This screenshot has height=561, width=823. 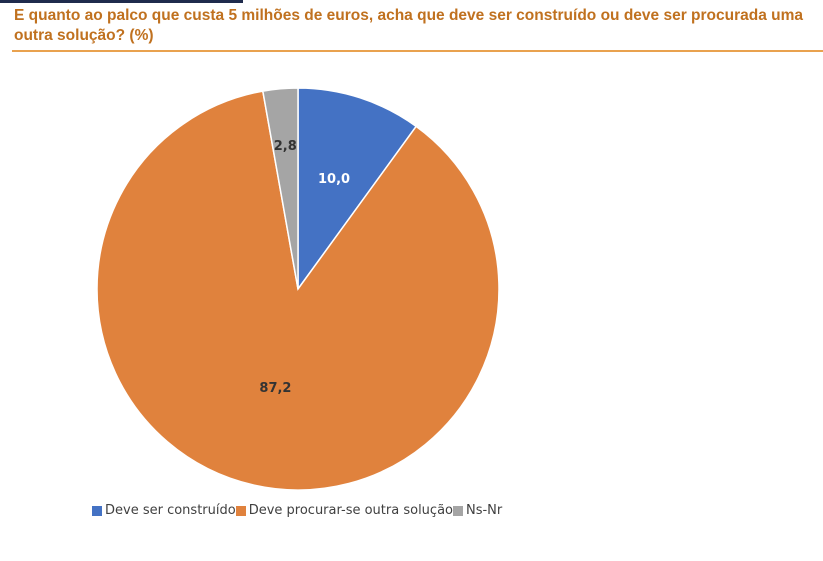 I want to click on legend-label: Deve procurar-se outra solução, so click(x=350, y=510).